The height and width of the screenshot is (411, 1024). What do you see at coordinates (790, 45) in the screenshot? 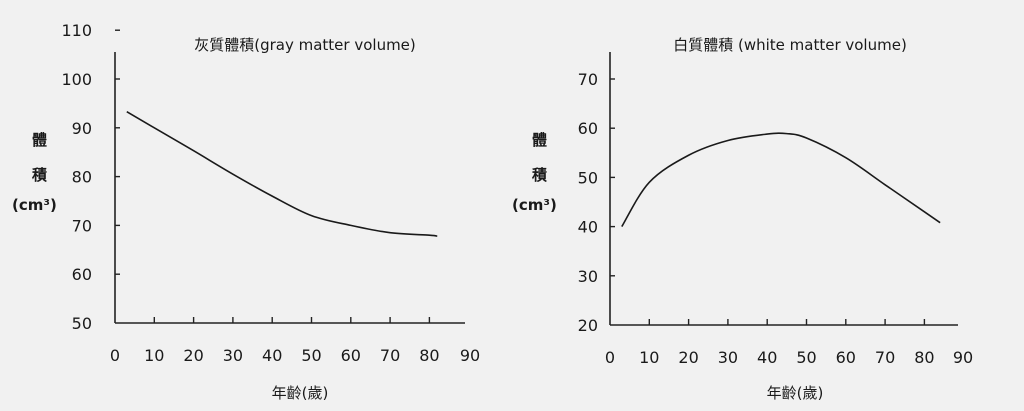
I see `chart-title: 白質體積 (white matter volume)` at bounding box center [790, 45].